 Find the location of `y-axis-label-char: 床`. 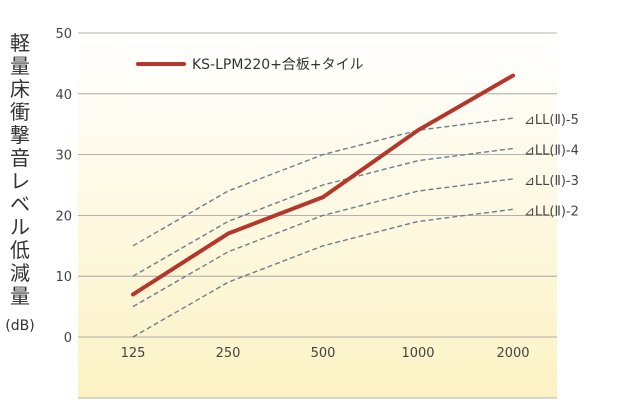

y-axis-label-char: 床 is located at coordinates (20, 89).